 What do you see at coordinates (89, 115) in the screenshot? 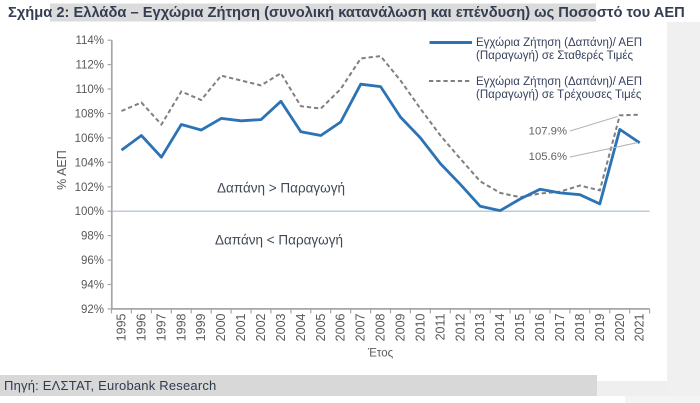
I see `svg-text: 108%` at bounding box center [89, 115].